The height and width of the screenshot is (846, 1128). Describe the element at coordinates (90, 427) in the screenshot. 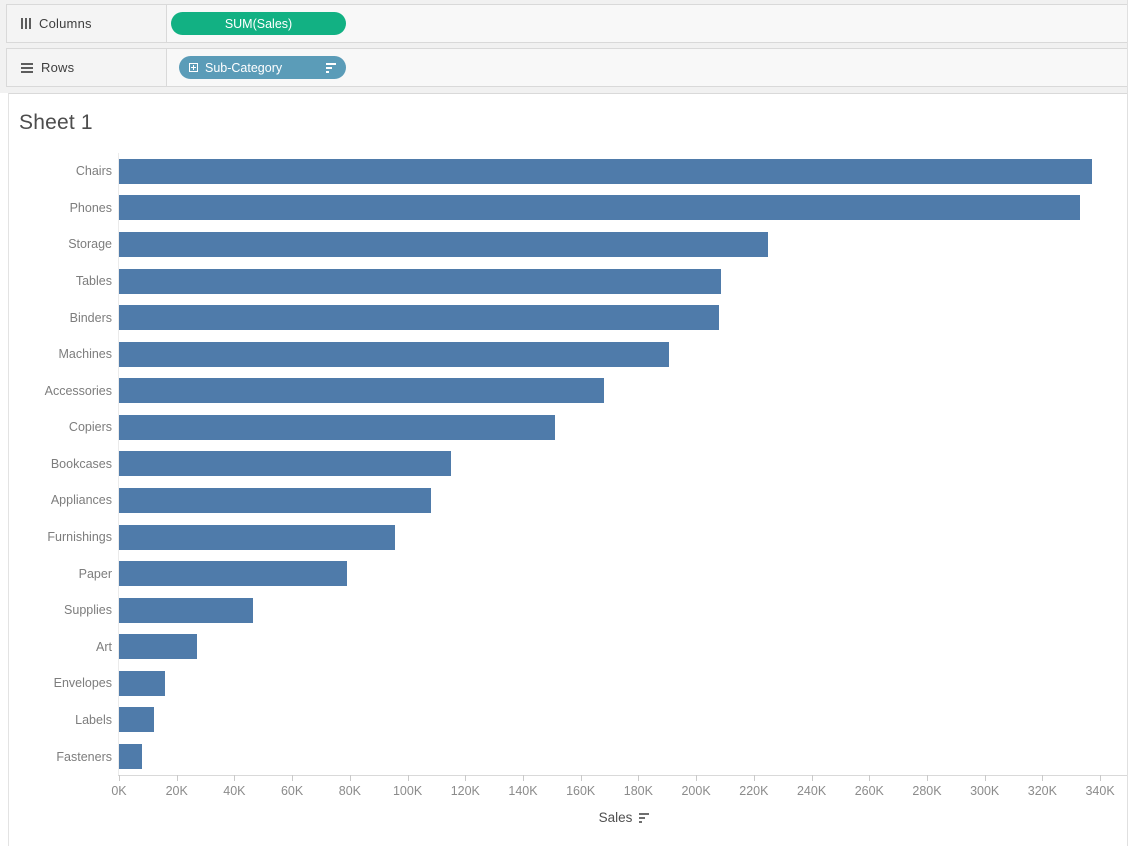

I see `category-label-copiers: Copiers` at that location.